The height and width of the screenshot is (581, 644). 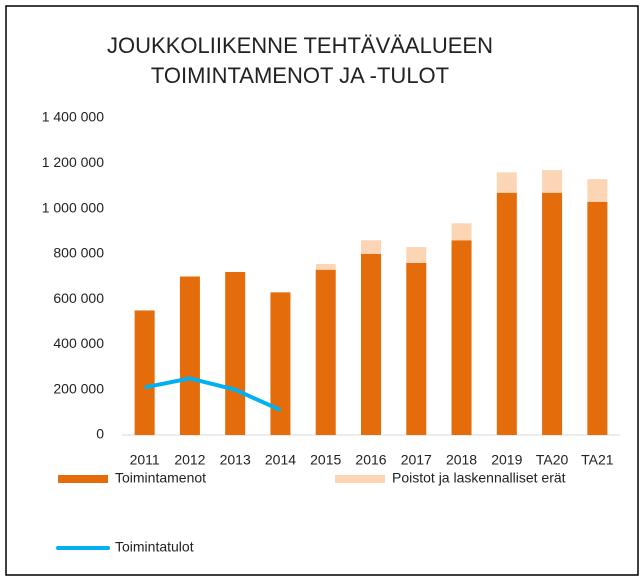 I want to click on legend-label: Toimintatulot, so click(x=154, y=547).